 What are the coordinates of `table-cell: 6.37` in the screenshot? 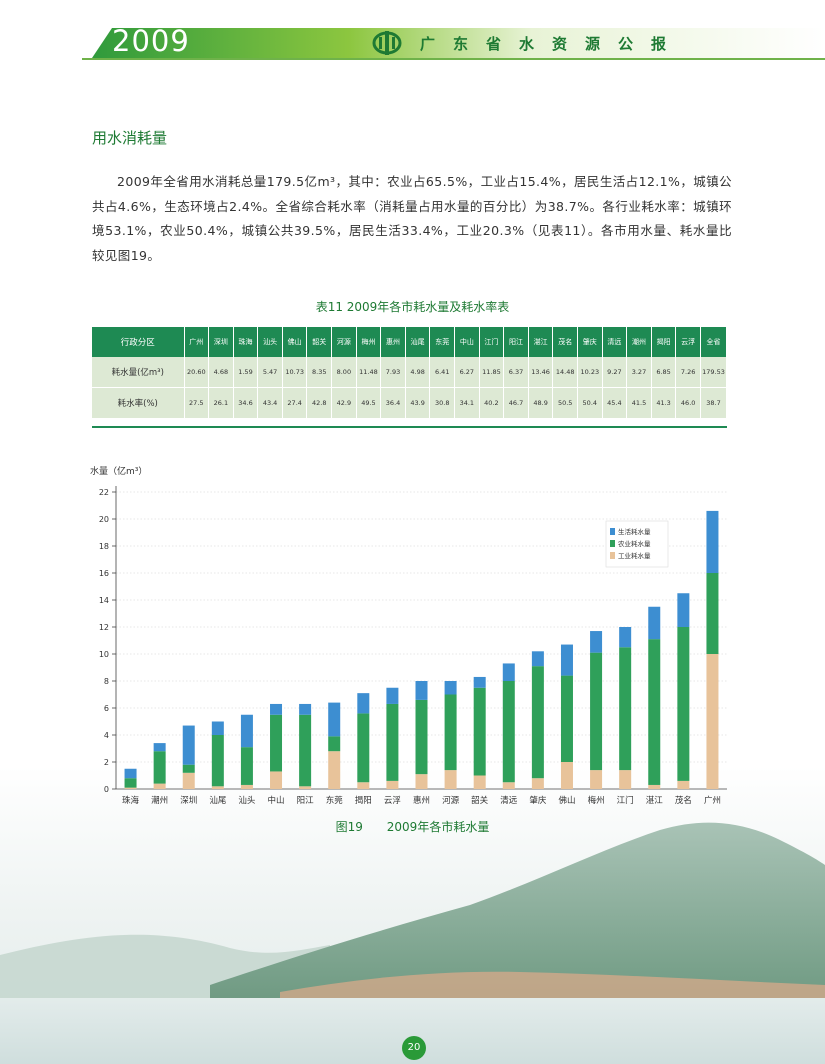 It's located at (516, 372).